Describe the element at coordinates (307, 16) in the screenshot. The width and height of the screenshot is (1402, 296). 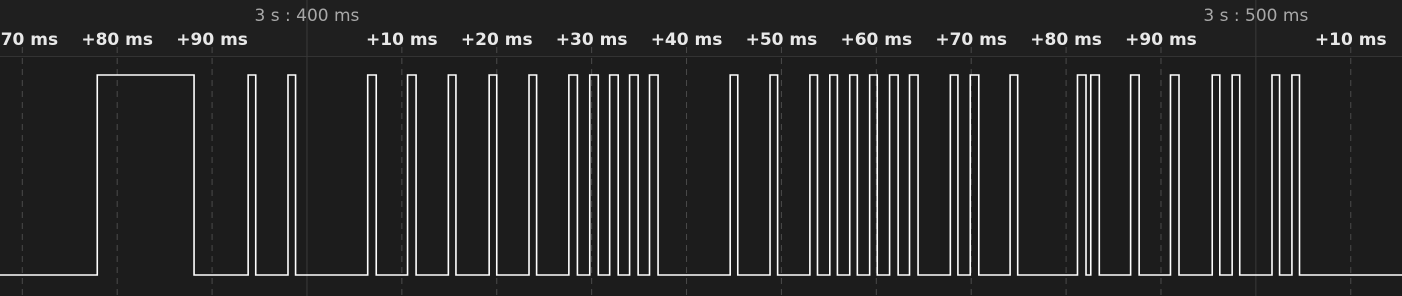
I see `major-tick-label: 3 s : 400 ms` at that location.